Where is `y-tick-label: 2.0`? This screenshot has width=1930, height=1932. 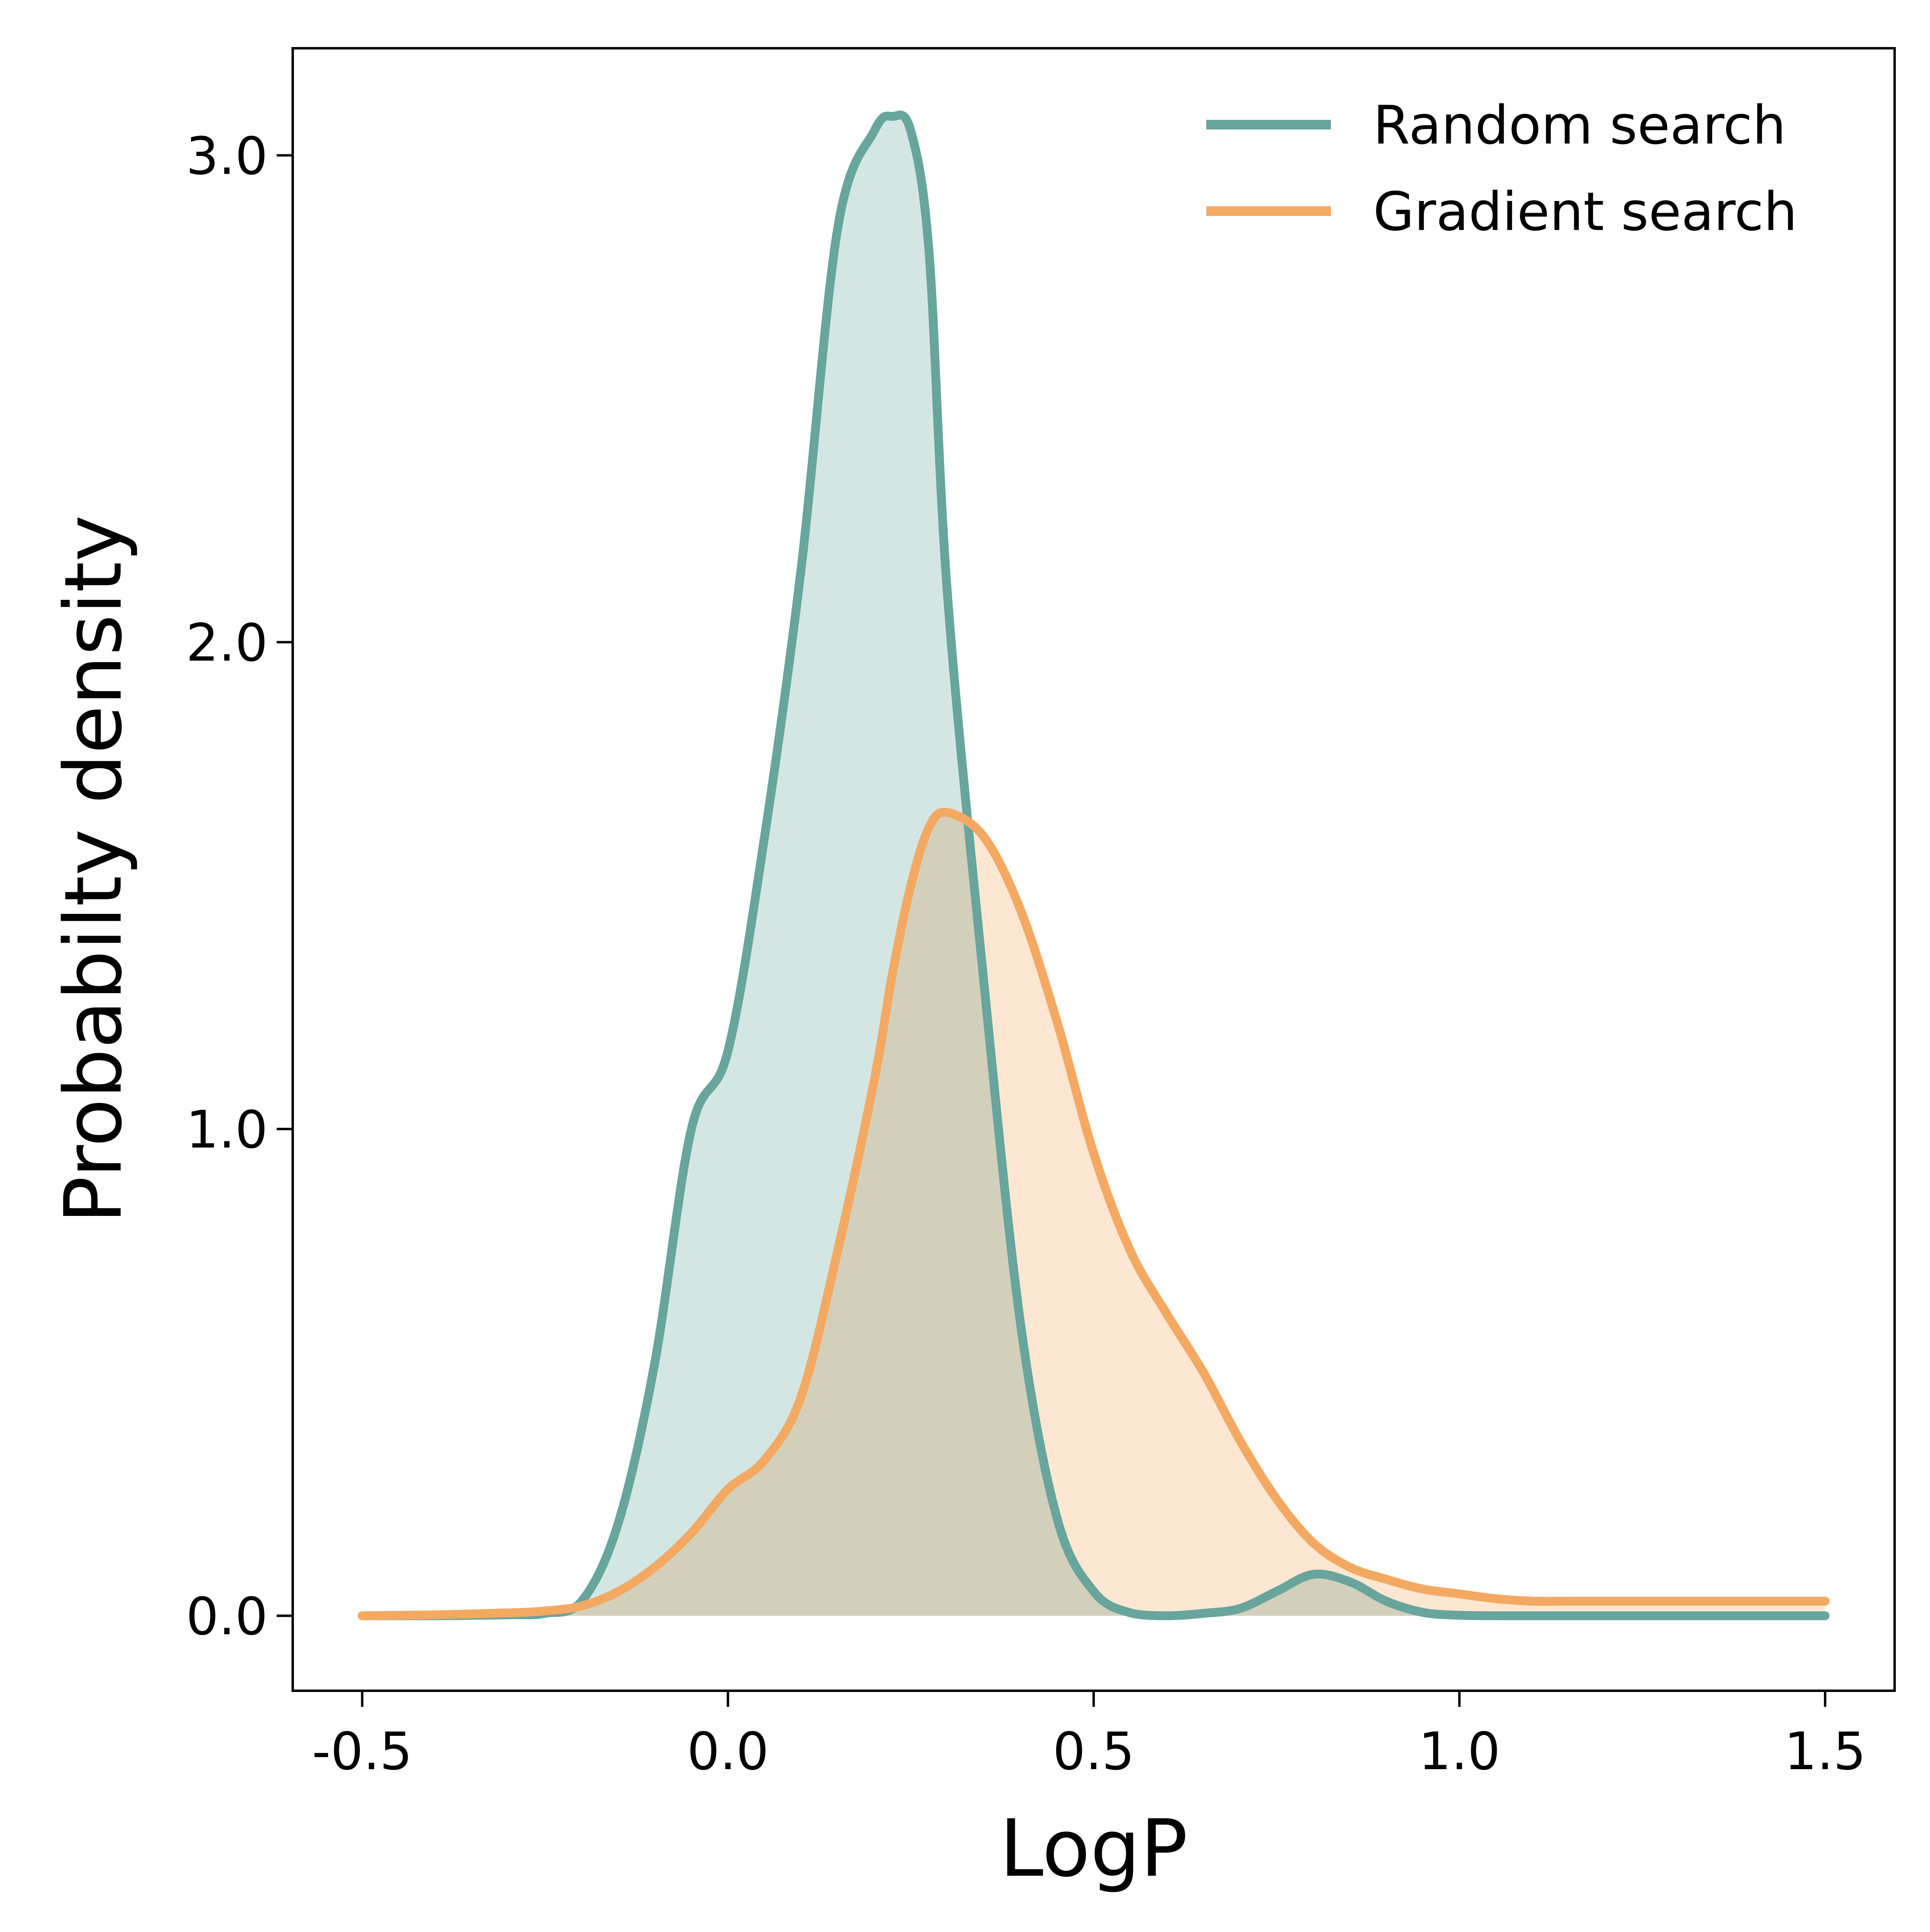
y-tick-label: 2.0 is located at coordinates (227, 643).